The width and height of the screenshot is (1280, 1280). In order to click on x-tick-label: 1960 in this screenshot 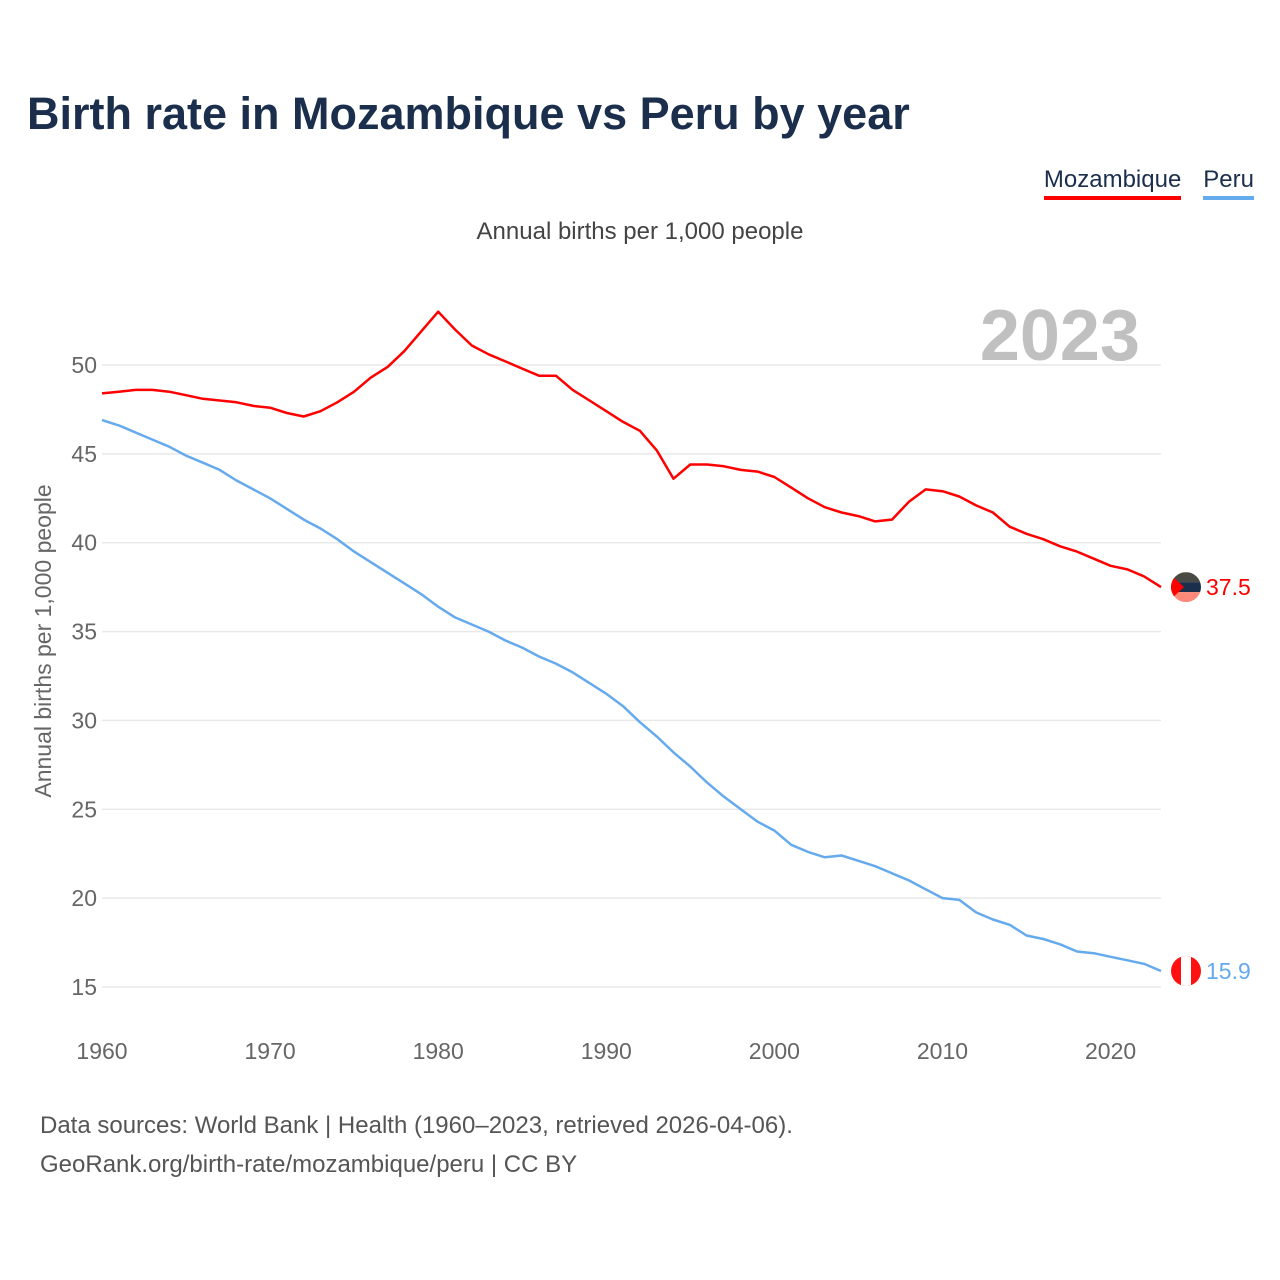, I will do `click(101, 1051)`.